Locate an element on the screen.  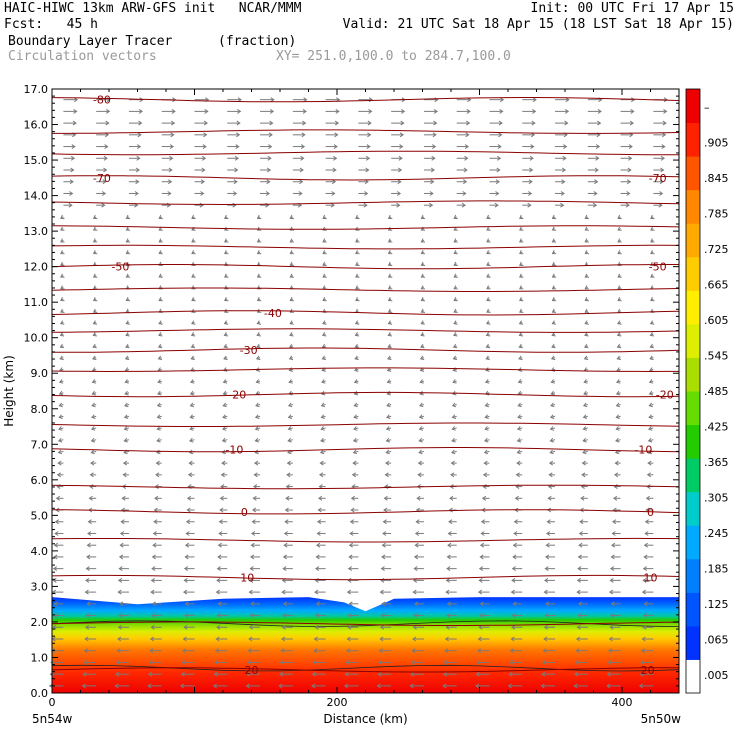
tracer-contour is located at coordinates (365, 668).